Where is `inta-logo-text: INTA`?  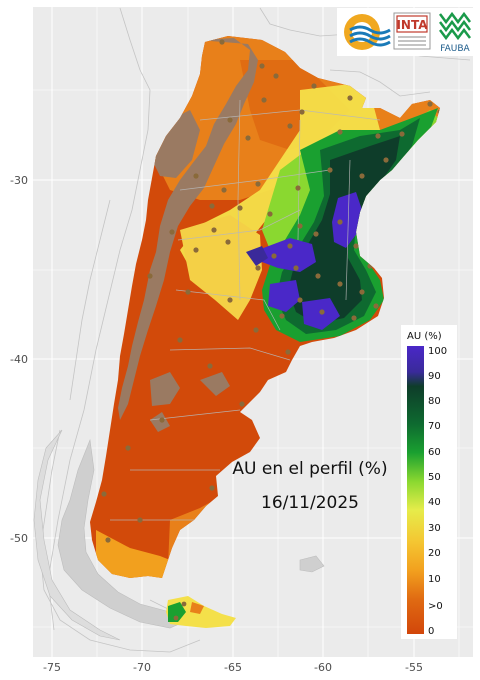 inta-logo-text: INTA is located at coordinates (412, 25).